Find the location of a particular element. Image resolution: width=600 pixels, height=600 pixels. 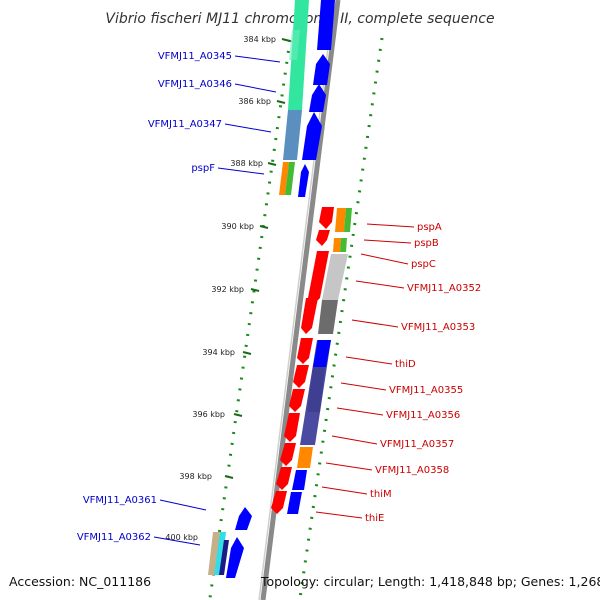

gene-label: VFMJ11_A0347 is located at coordinates (185, 124).